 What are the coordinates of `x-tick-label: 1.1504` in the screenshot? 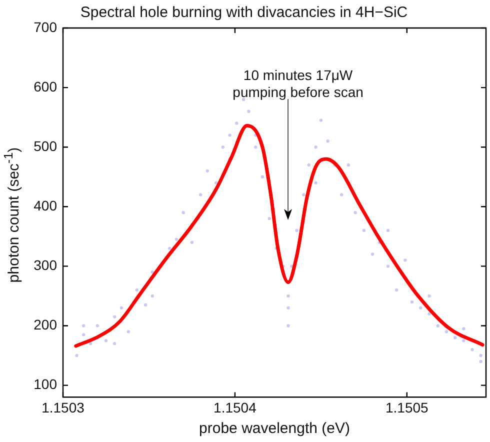 It's located at (235, 407).